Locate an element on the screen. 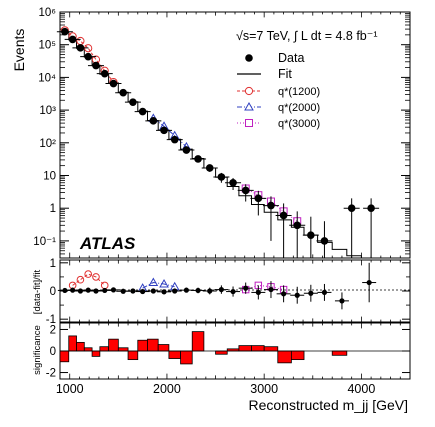 The width and height of the screenshot is (435, 427). x-tick-labels: 1000 2000 3000 4000 is located at coordinates (216, 389).